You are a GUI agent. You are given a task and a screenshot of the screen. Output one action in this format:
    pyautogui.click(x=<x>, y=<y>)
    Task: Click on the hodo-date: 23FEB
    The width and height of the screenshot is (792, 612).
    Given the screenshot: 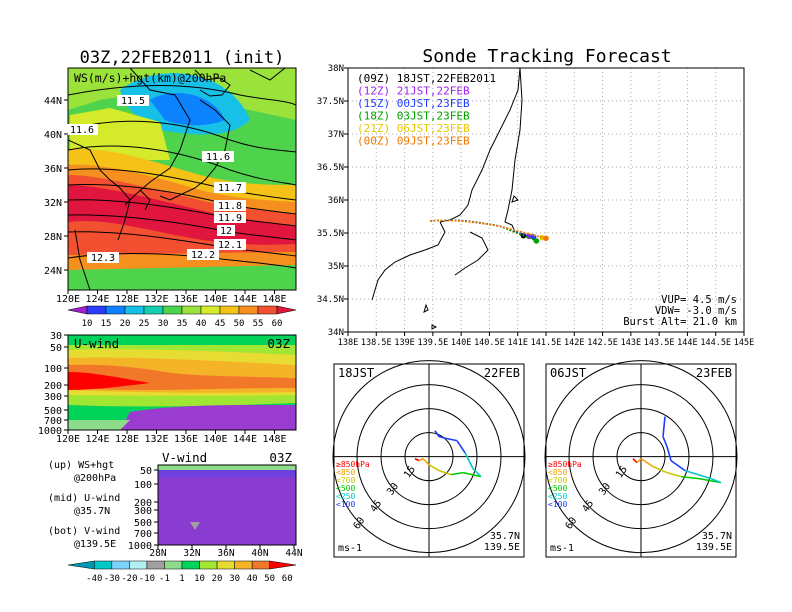 What is the action you would take?
    pyautogui.click(x=714, y=373)
    